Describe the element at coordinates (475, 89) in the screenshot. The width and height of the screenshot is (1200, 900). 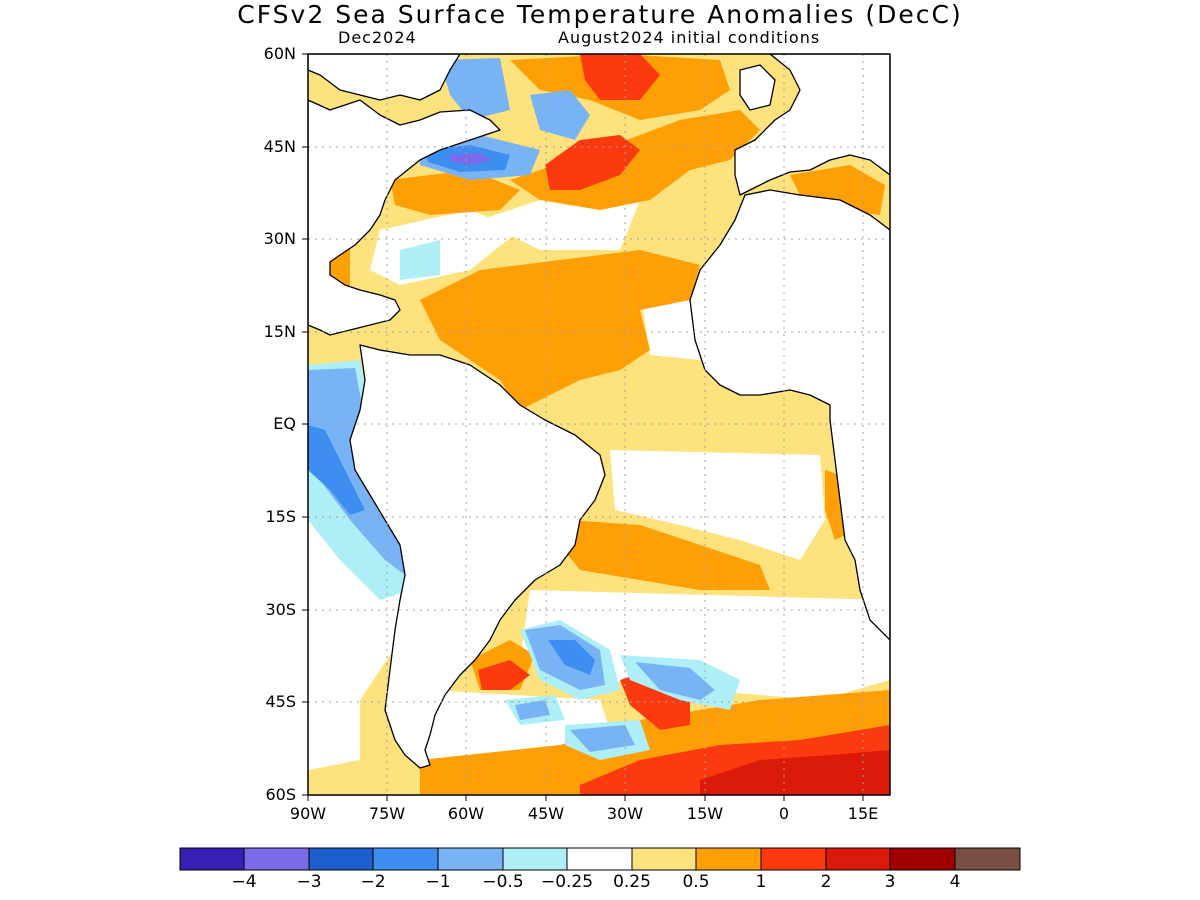
I see `field-cold-nw` at that location.